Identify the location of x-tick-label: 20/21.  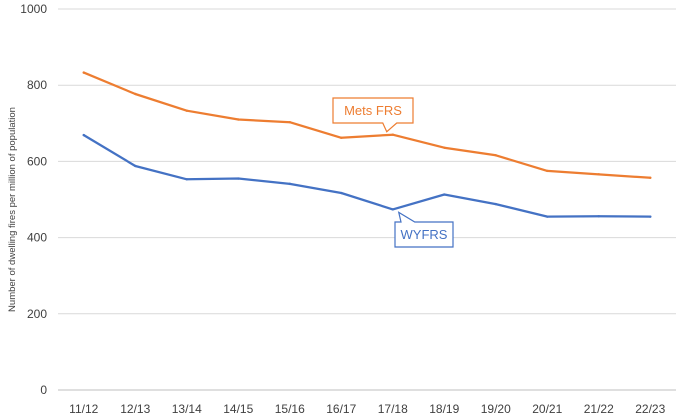
(547, 409).